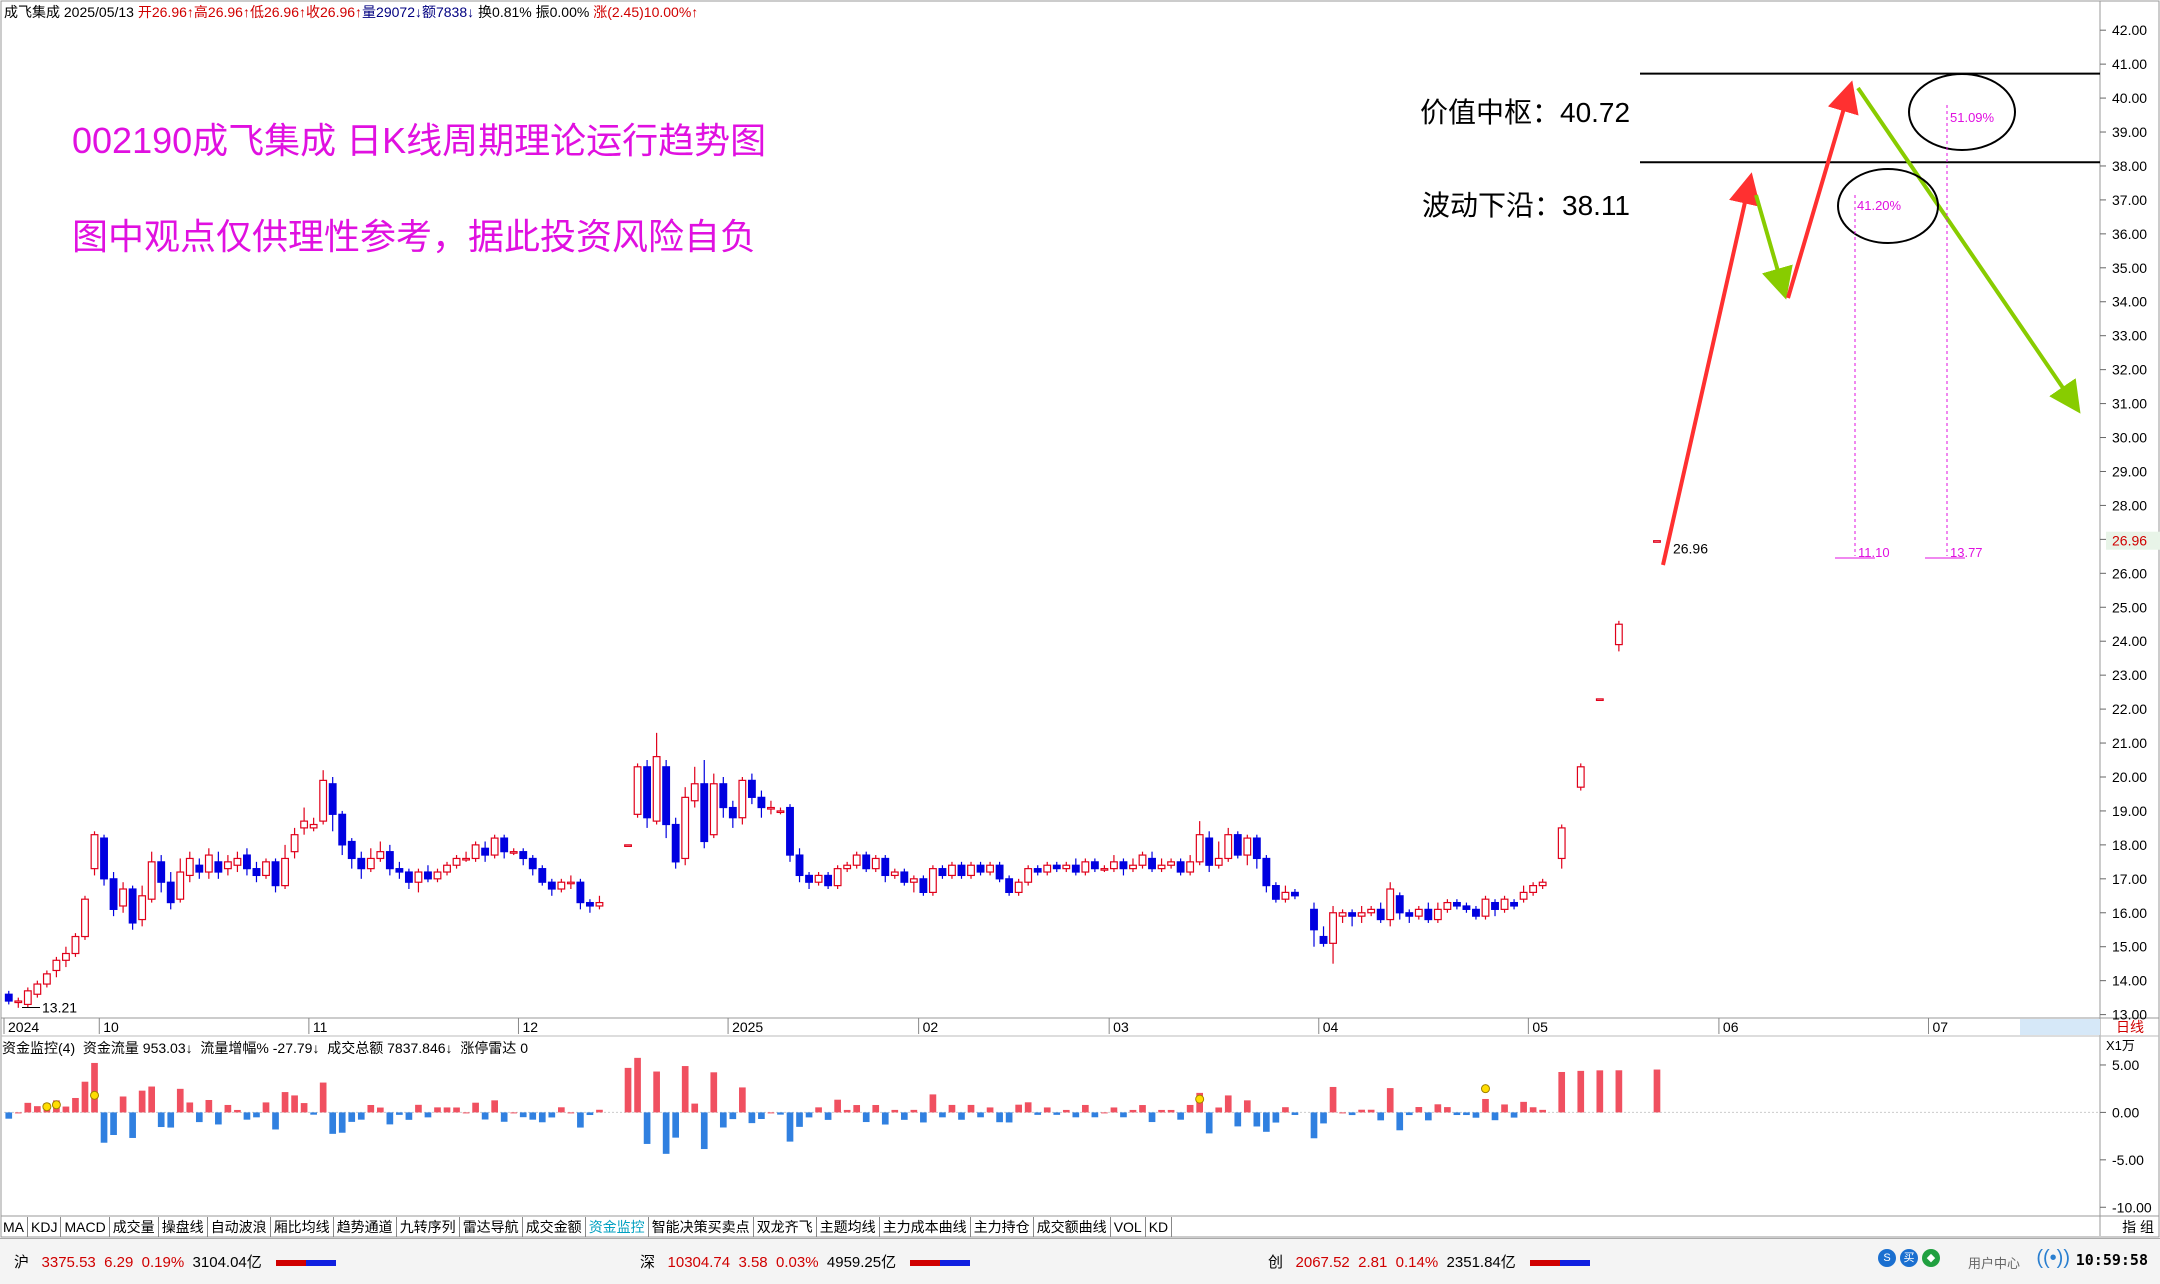  What do you see at coordinates (1887, 1258) in the screenshot?
I see `s-icon: S` at bounding box center [1887, 1258].